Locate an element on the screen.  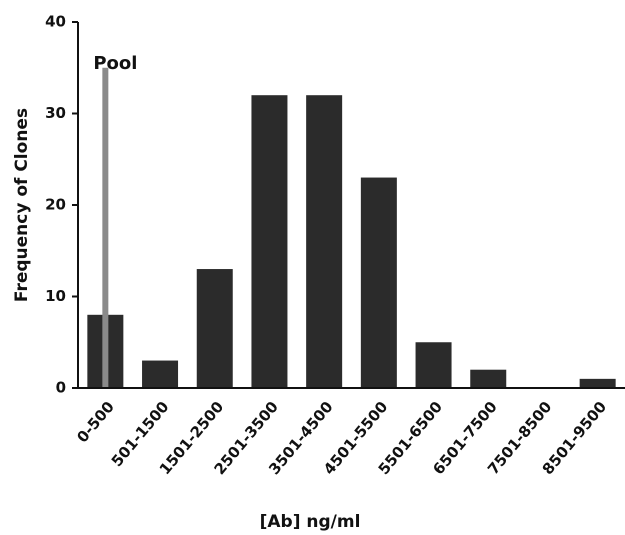
x-axis-label: [Ab] ng/ml is located at coordinates (310, 522).